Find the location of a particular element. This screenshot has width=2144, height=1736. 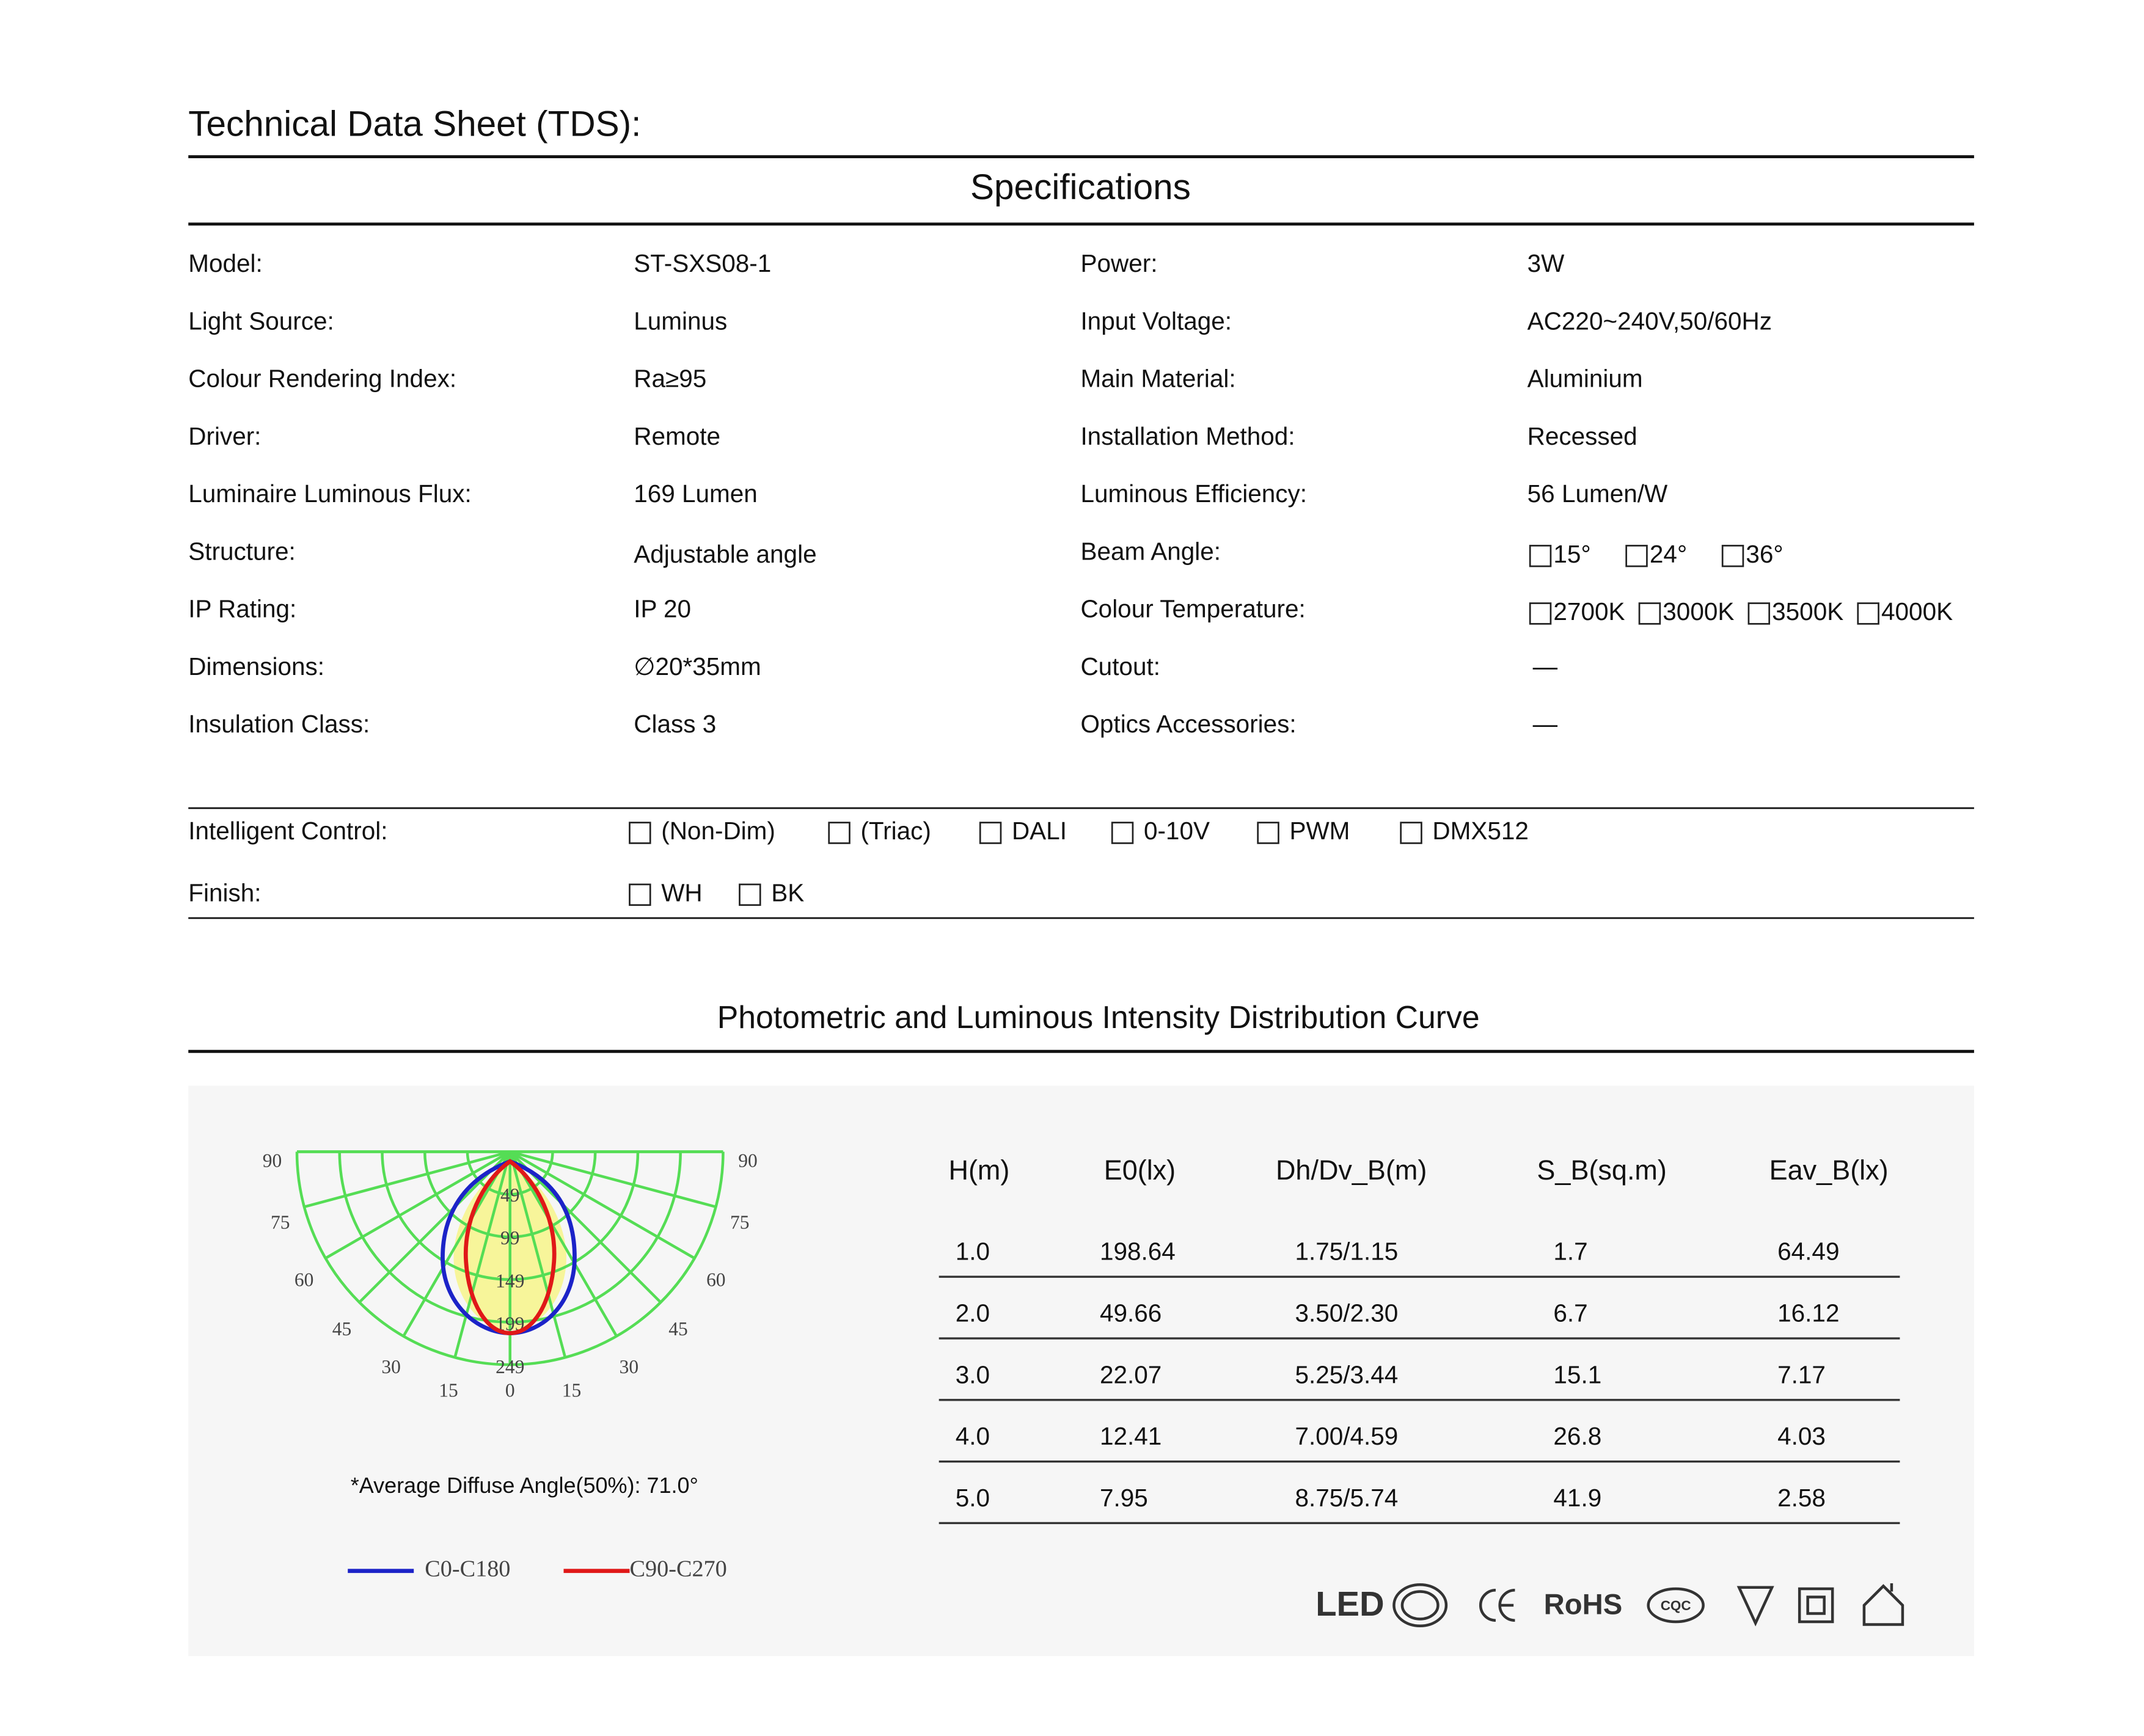

angle-label: 0 is located at coordinates (510, 1390).